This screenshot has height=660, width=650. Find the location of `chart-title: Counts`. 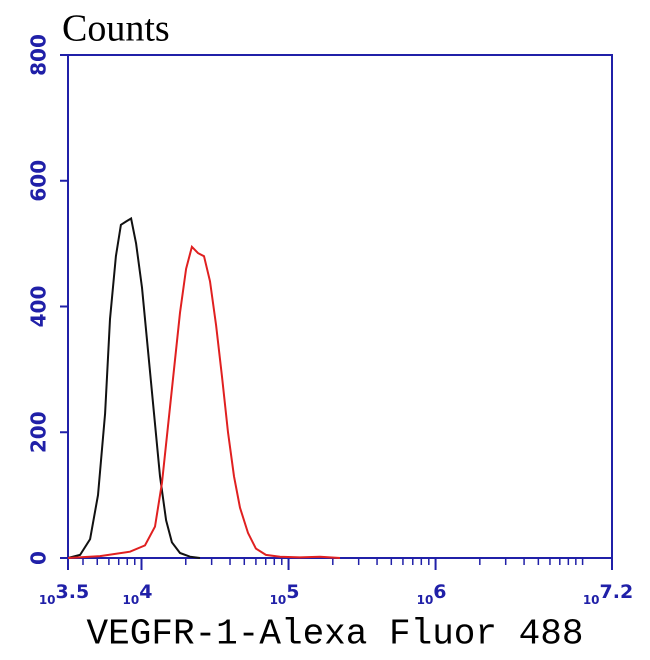

chart-title: Counts is located at coordinates (116, 29).